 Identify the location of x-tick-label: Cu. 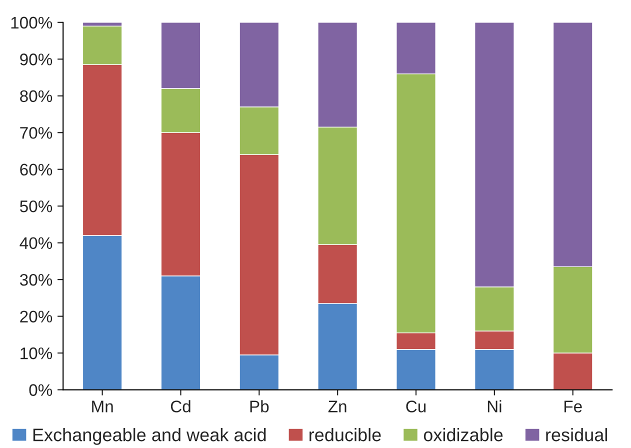
(416, 406).